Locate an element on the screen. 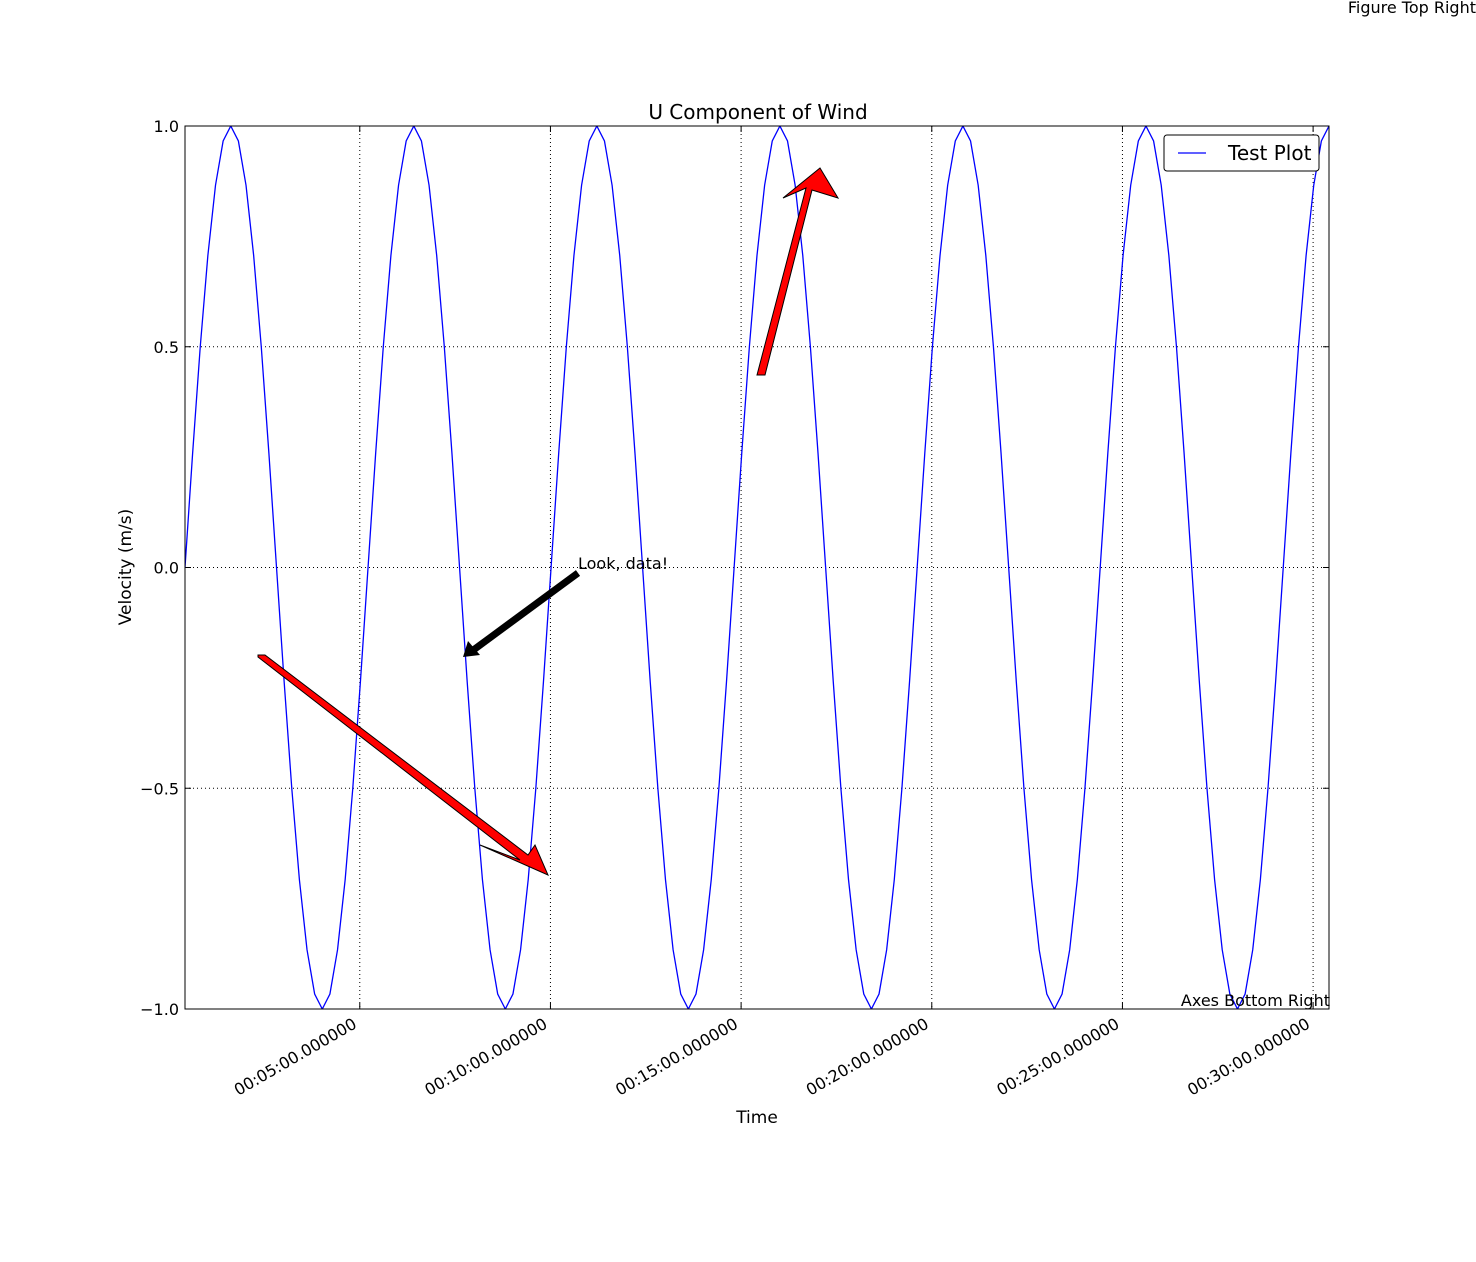 Image resolution: width=1476 pixels, height=1262 pixels. x-tick-label: 00:20:00.000000 is located at coordinates (867, 1056).